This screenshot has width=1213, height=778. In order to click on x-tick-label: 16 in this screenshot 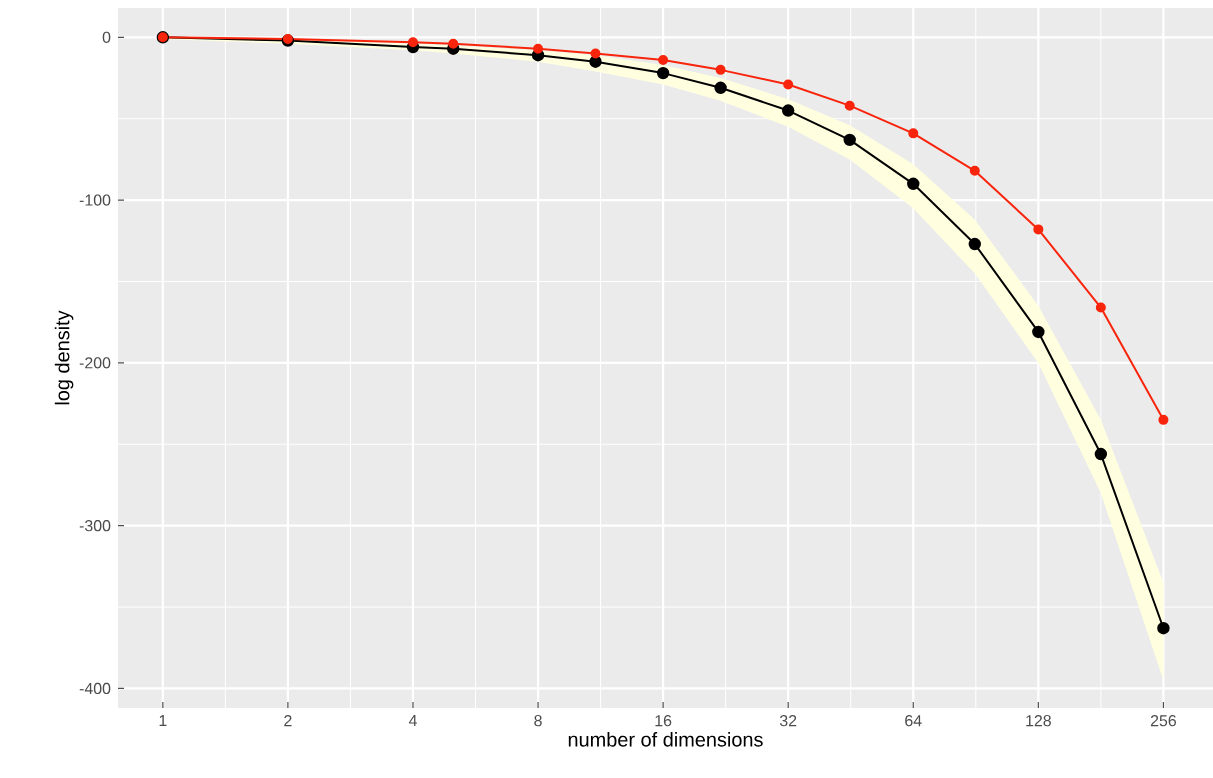, I will do `click(663, 721)`.